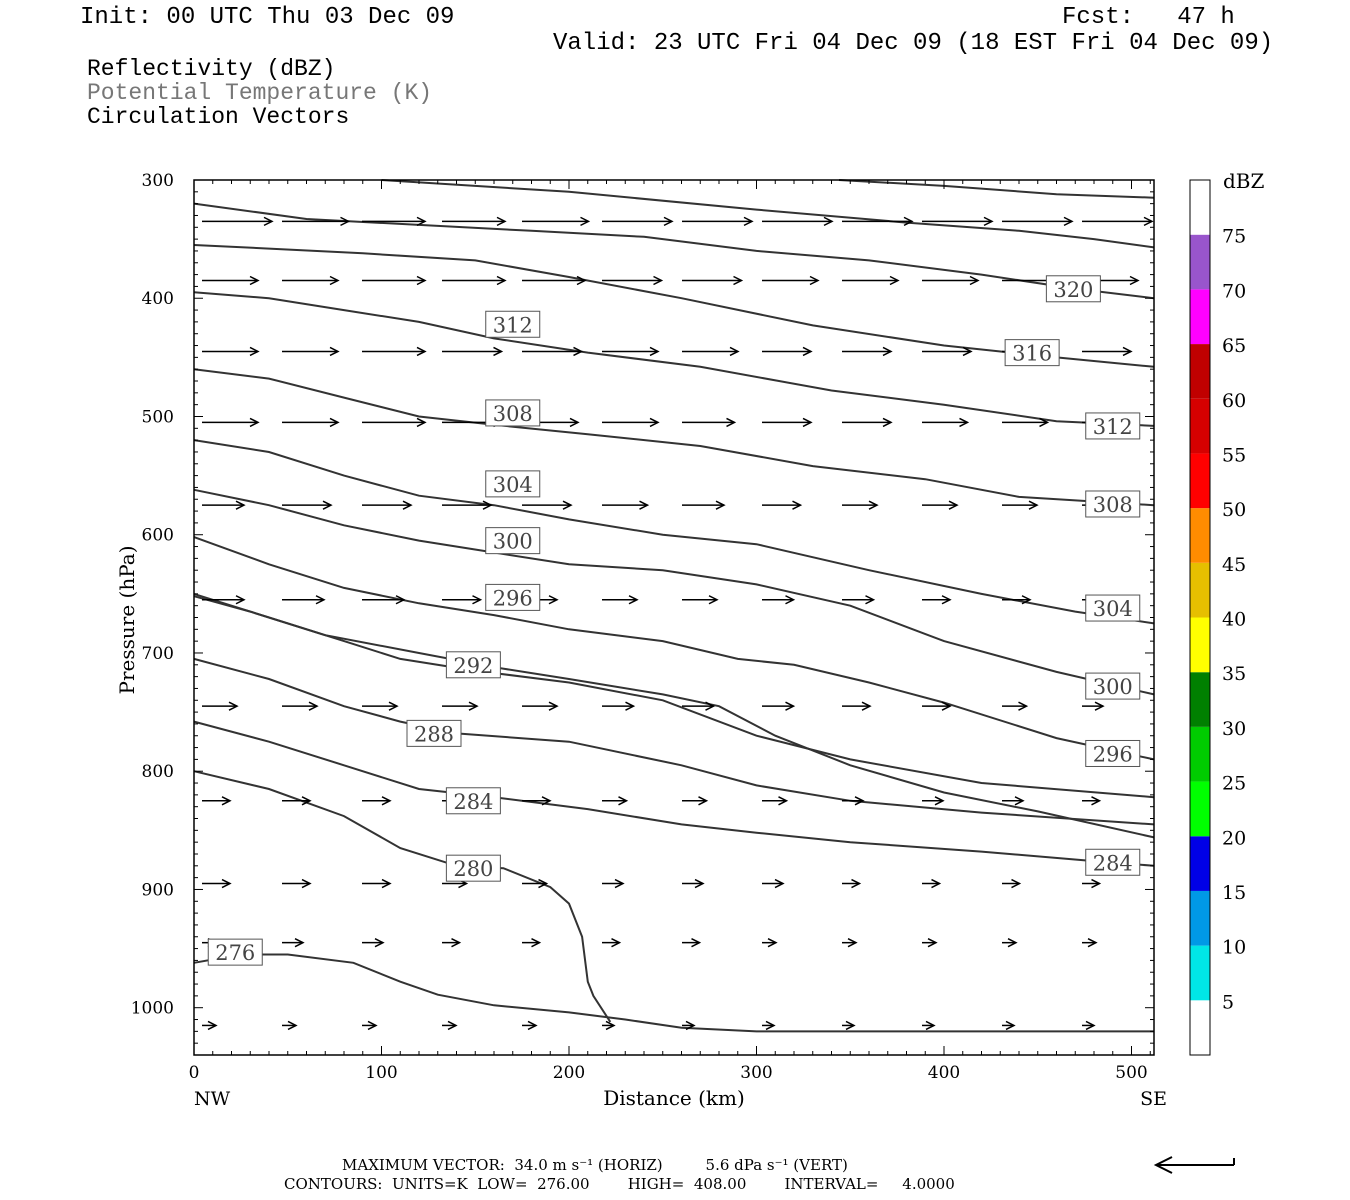 The width and height of the screenshot is (1350, 1200). Describe the element at coordinates (473, 869) in the screenshot. I see `contour-label: 280` at that location.